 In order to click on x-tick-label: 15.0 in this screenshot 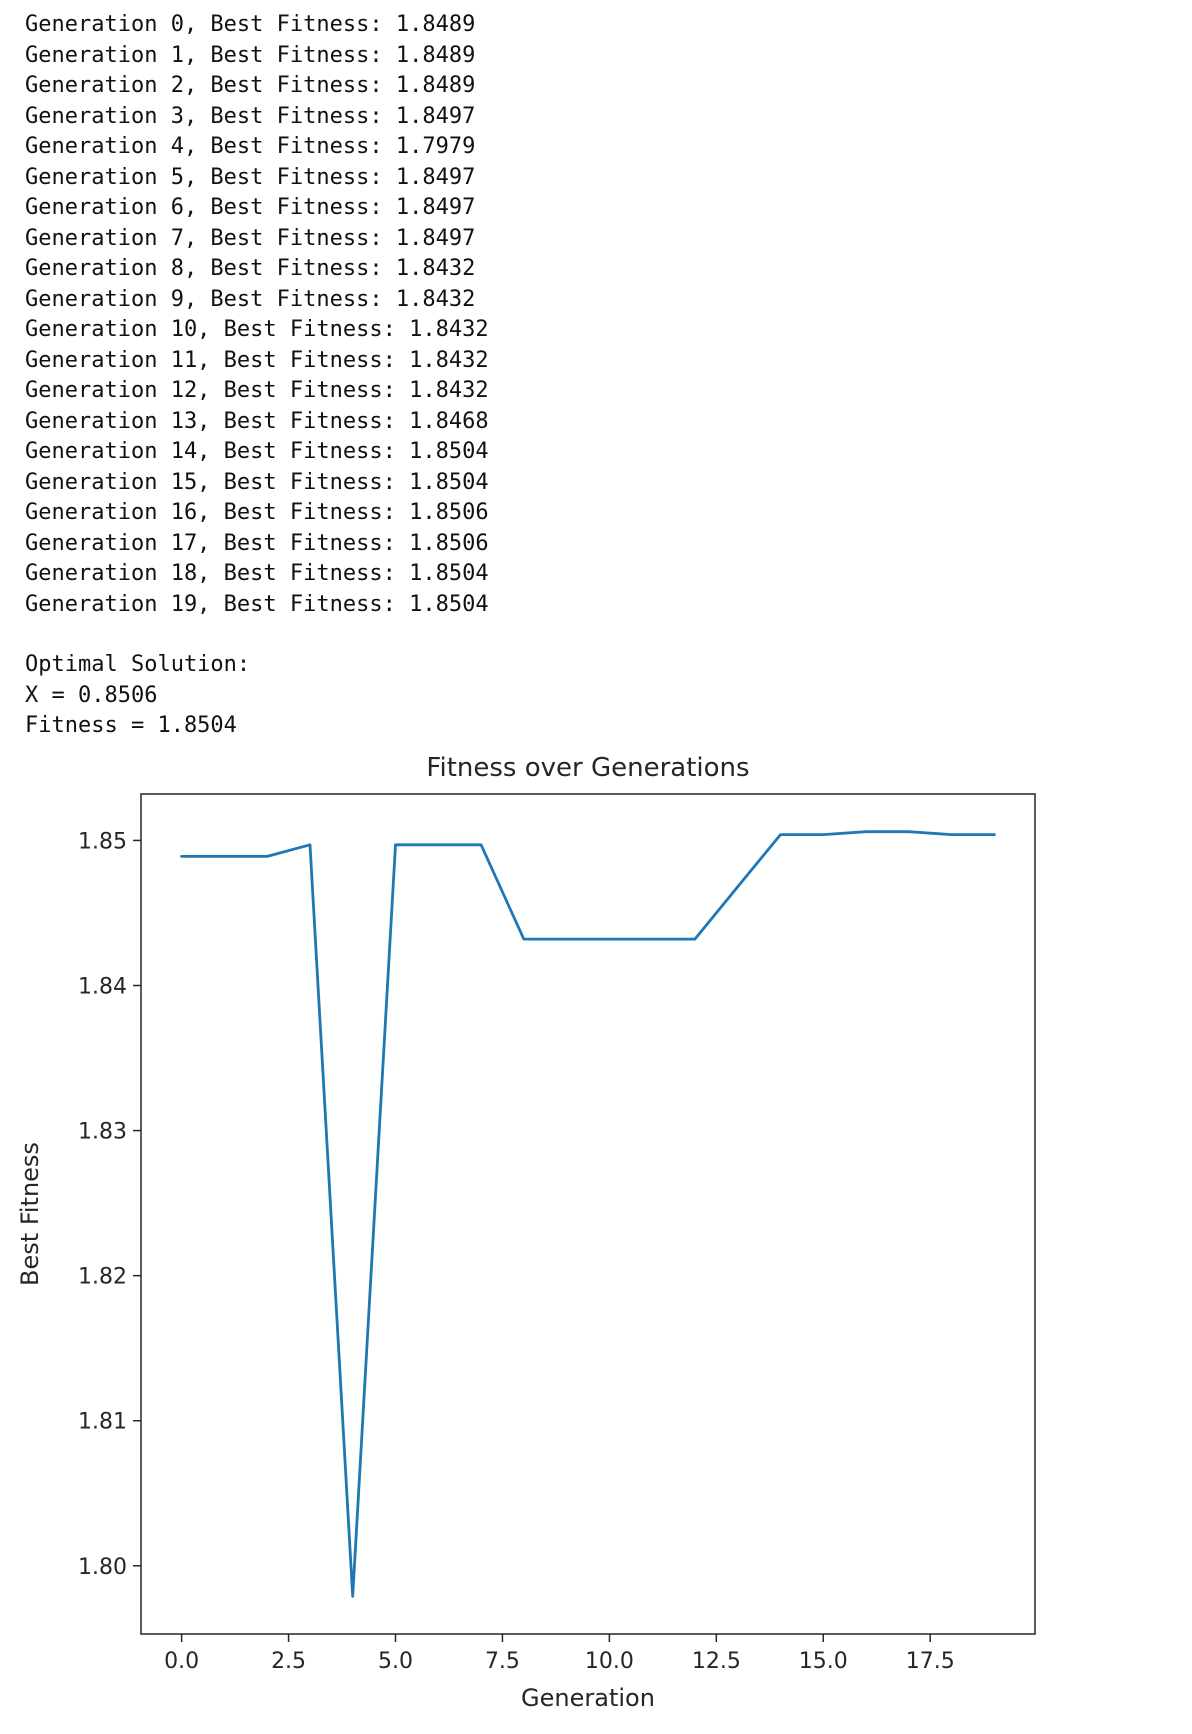, I will do `click(823, 1661)`.